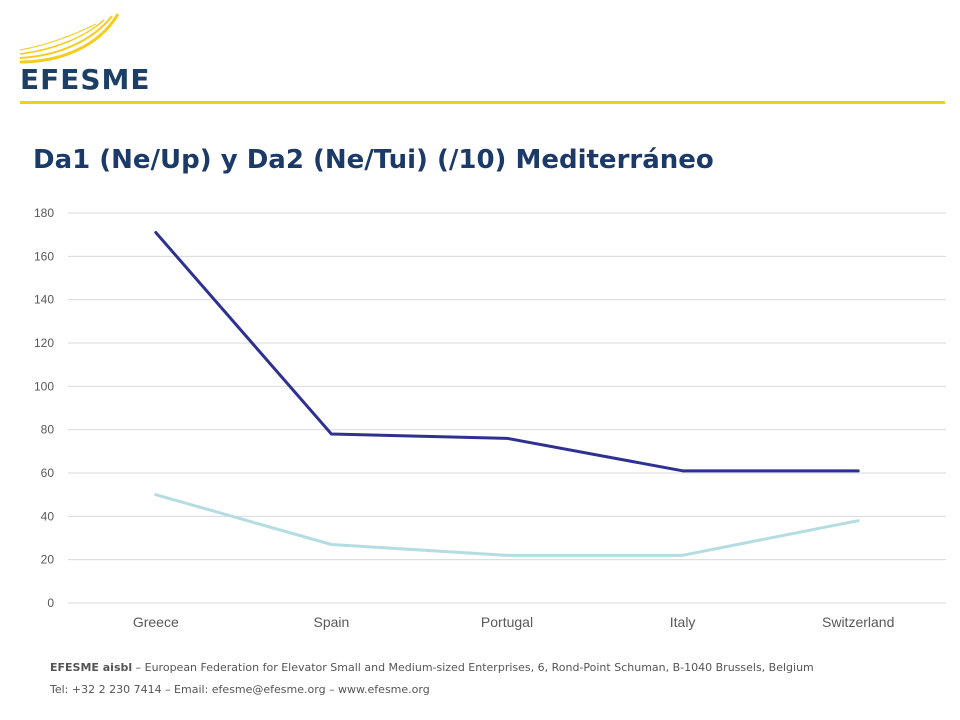 The width and height of the screenshot is (960, 720). Describe the element at coordinates (44, 386) in the screenshot. I see `y-tick-label: 100` at that location.